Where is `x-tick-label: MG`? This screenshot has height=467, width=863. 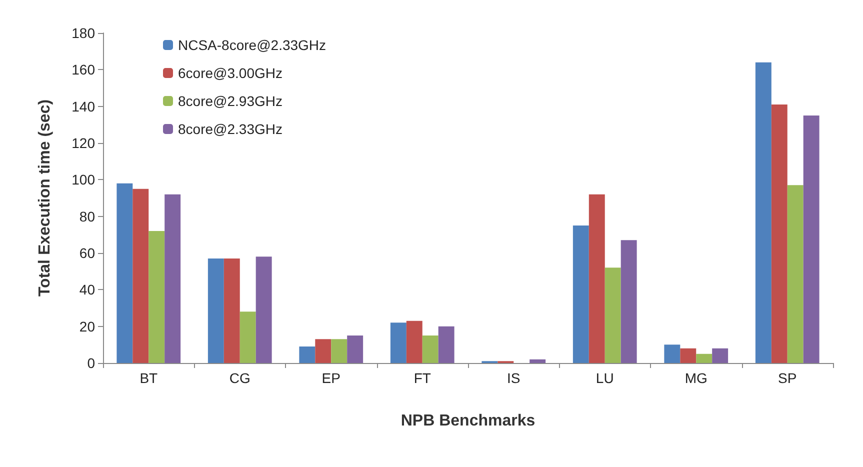
x-tick-label: MG is located at coordinates (696, 378).